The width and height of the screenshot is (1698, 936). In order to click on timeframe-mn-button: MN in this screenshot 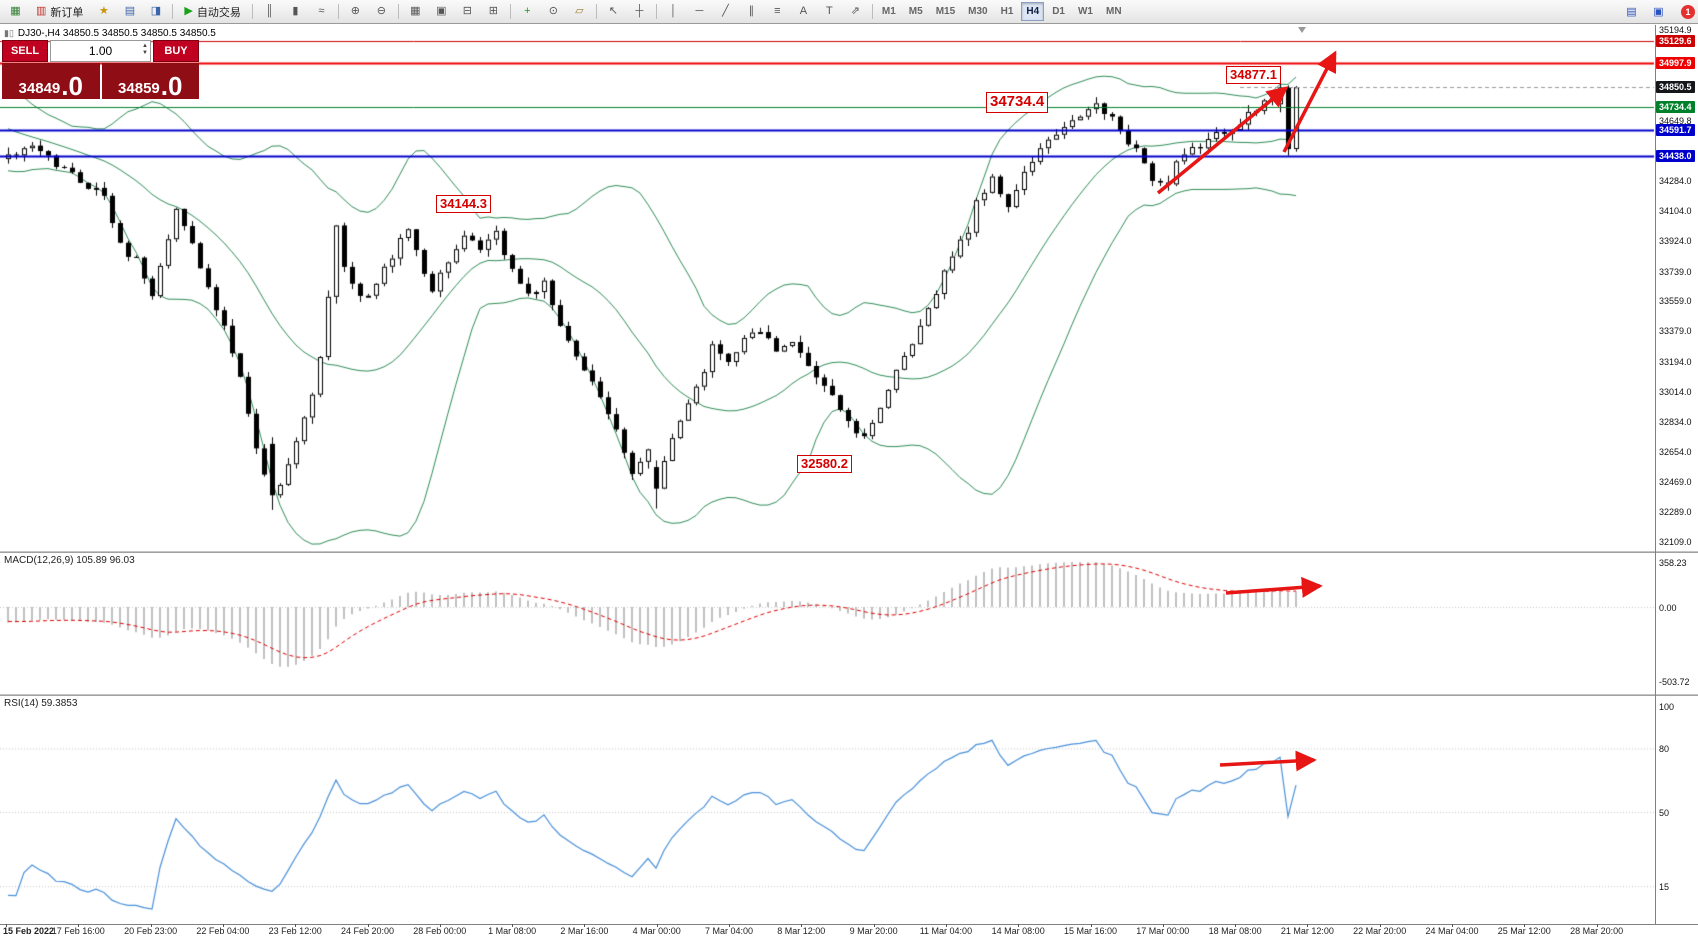, I will do `click(1113, 11)`.